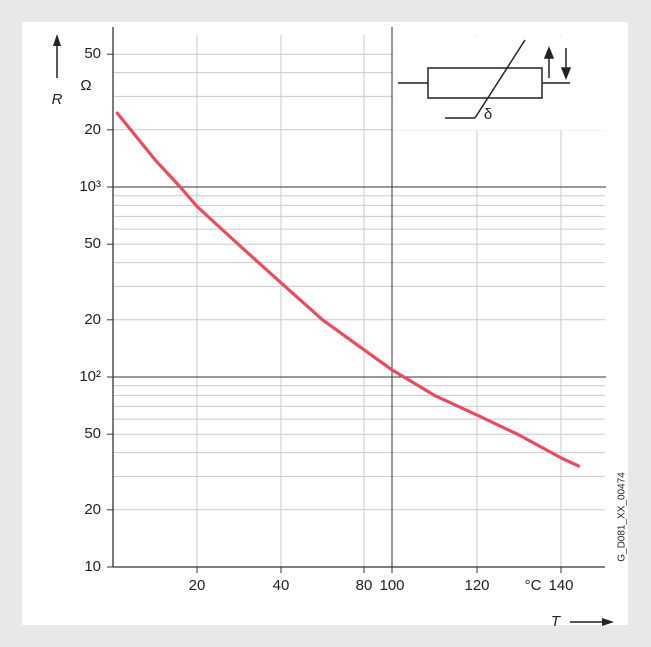 This screenshot has width=651, height=647. I want to click on y-tick-label: 10, so click(92, 566).